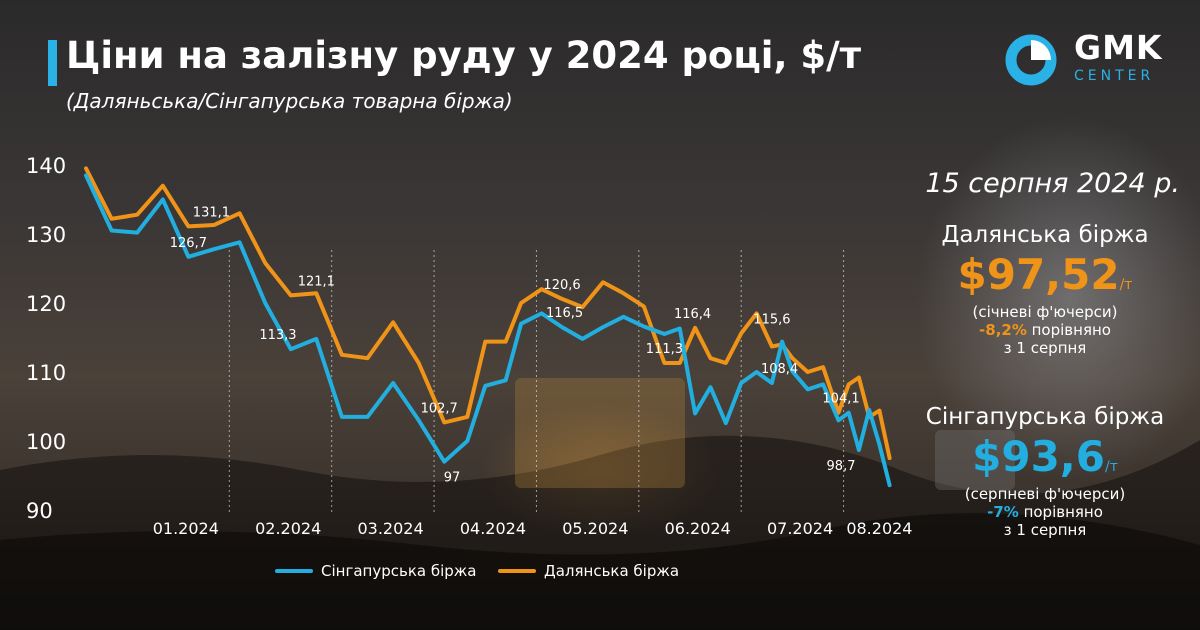 This screenshot has height=630, width=1200. I want to click on y-tick-label: 140, so click(46, 166).